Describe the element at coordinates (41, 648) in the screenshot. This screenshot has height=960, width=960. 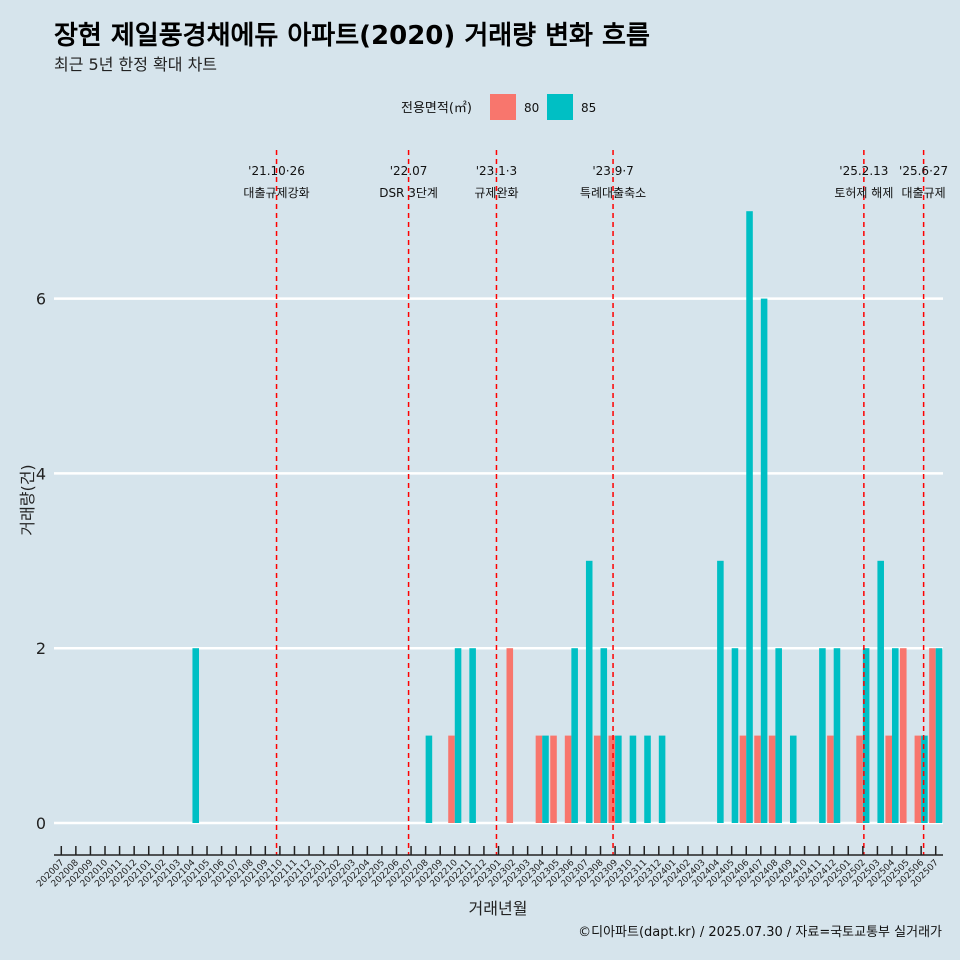
I see `y-tick-label: 2` at that location.